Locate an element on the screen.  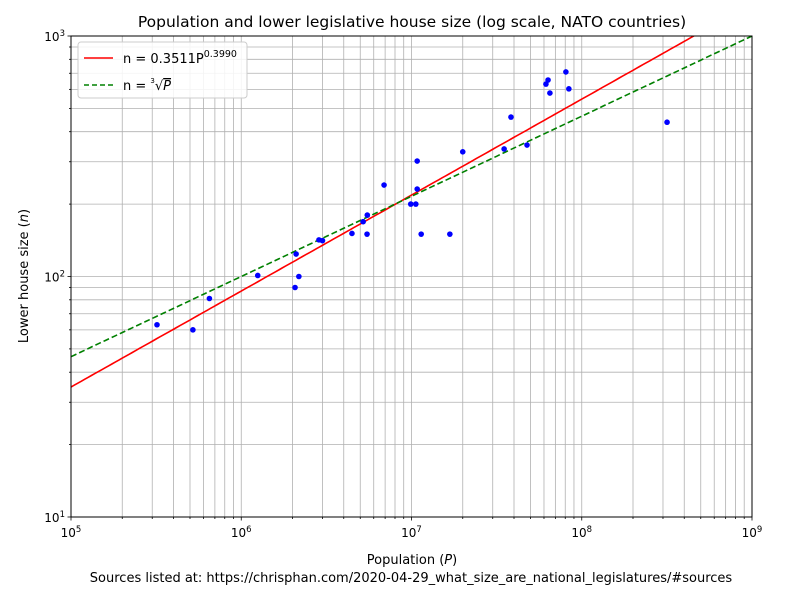
x-tick-label: 10⁹ is located at coordinates (752, 532).